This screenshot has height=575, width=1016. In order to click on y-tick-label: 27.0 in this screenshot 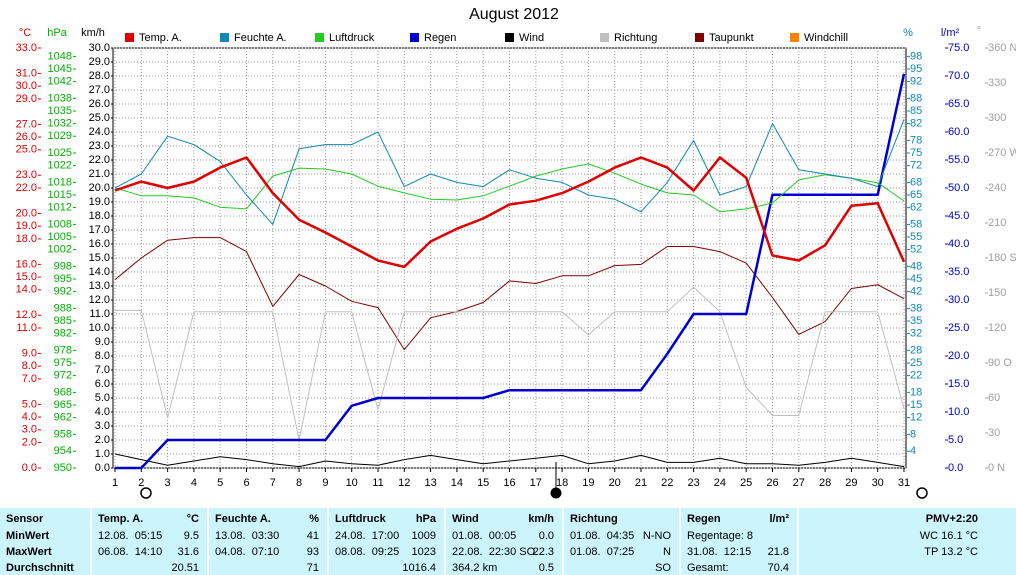, I will do `click(99, 90)`.